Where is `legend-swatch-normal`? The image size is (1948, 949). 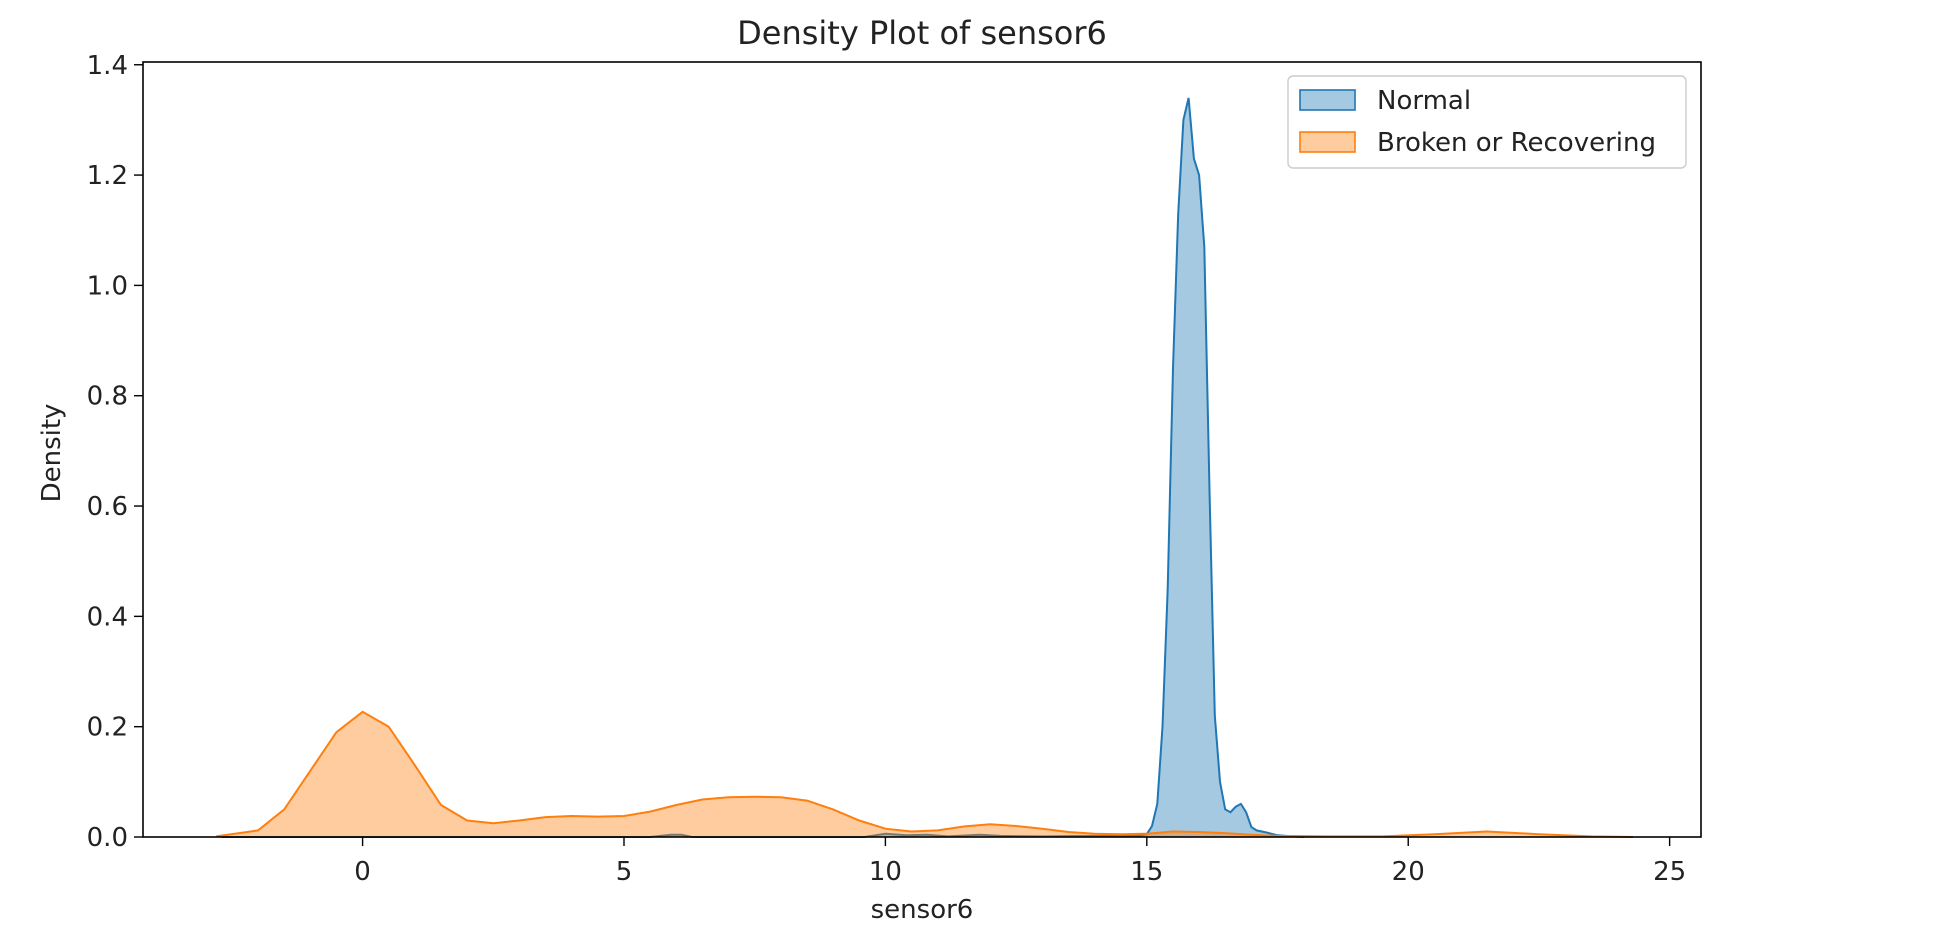 legend-swatch-normal is located at coordinates (1327, 100).